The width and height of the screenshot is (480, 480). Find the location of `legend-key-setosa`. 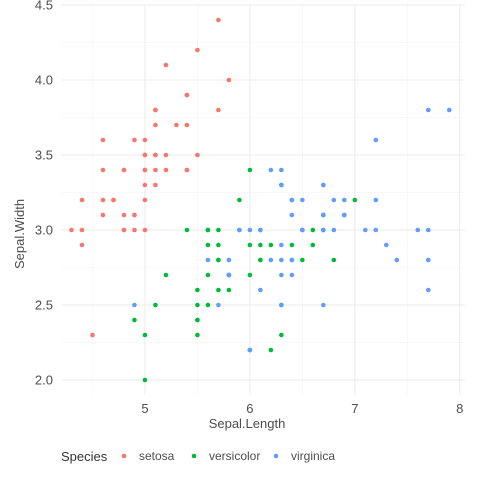

legend-key-setosa is located at coordinates (124, 456).